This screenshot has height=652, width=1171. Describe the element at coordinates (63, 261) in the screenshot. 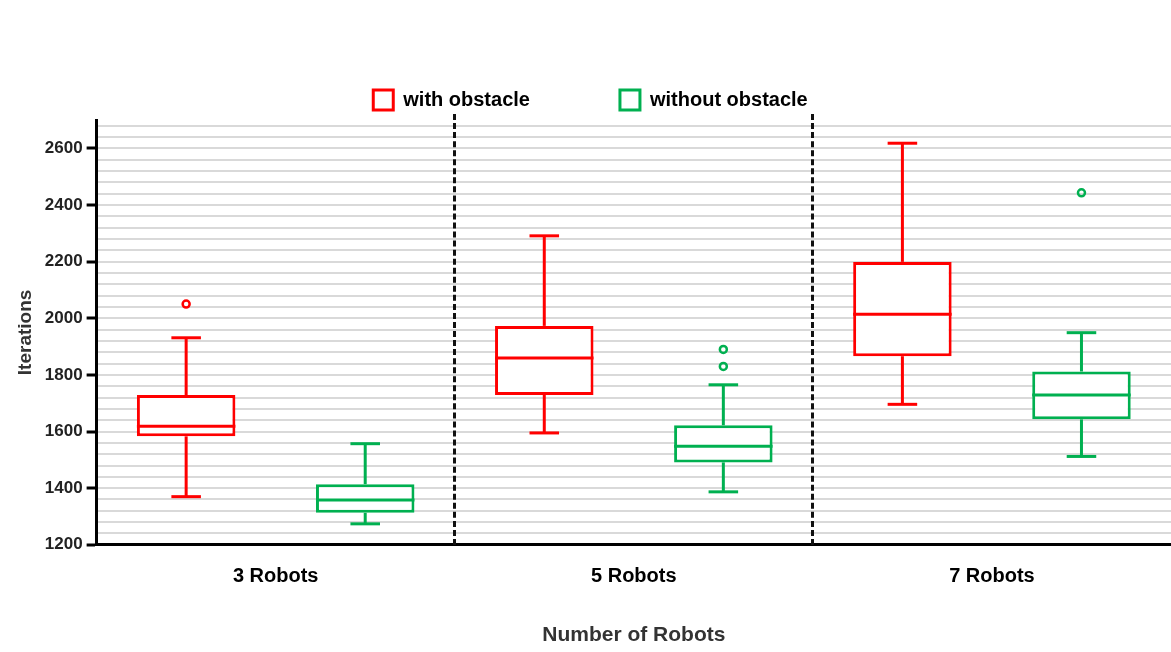

I see `y-tick-label: 2200` at that location.